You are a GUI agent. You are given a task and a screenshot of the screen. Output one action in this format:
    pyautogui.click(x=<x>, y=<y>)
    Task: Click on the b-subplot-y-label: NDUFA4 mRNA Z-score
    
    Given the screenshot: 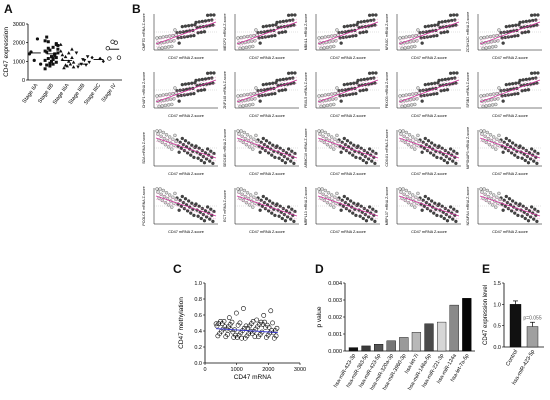 What is the action you would take?
    pyautogui.click(x=468, y=206)
    